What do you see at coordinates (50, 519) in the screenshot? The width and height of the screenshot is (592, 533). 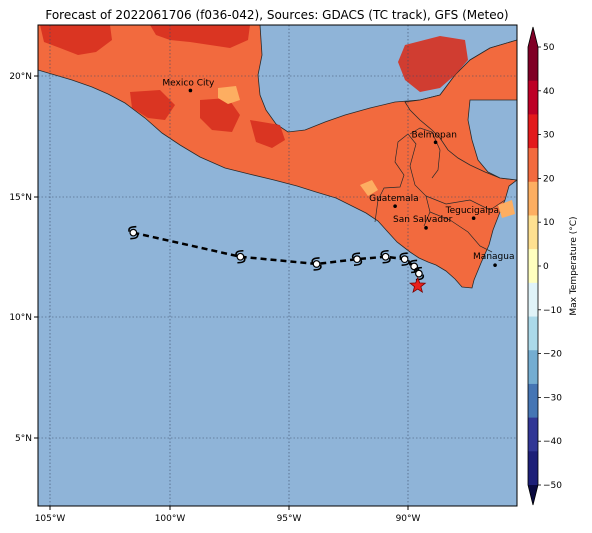 I see `x-tick-label: 105°W` at bounding box center [50, 519].